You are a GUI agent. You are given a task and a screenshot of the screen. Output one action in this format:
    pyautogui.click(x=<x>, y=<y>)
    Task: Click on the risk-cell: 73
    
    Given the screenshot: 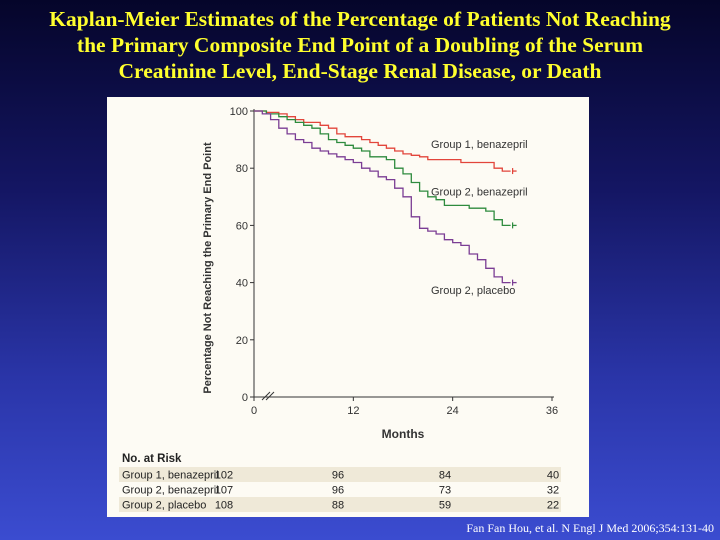 What is the action you would take?
    pyautogui.click(x=445, y=491)
    